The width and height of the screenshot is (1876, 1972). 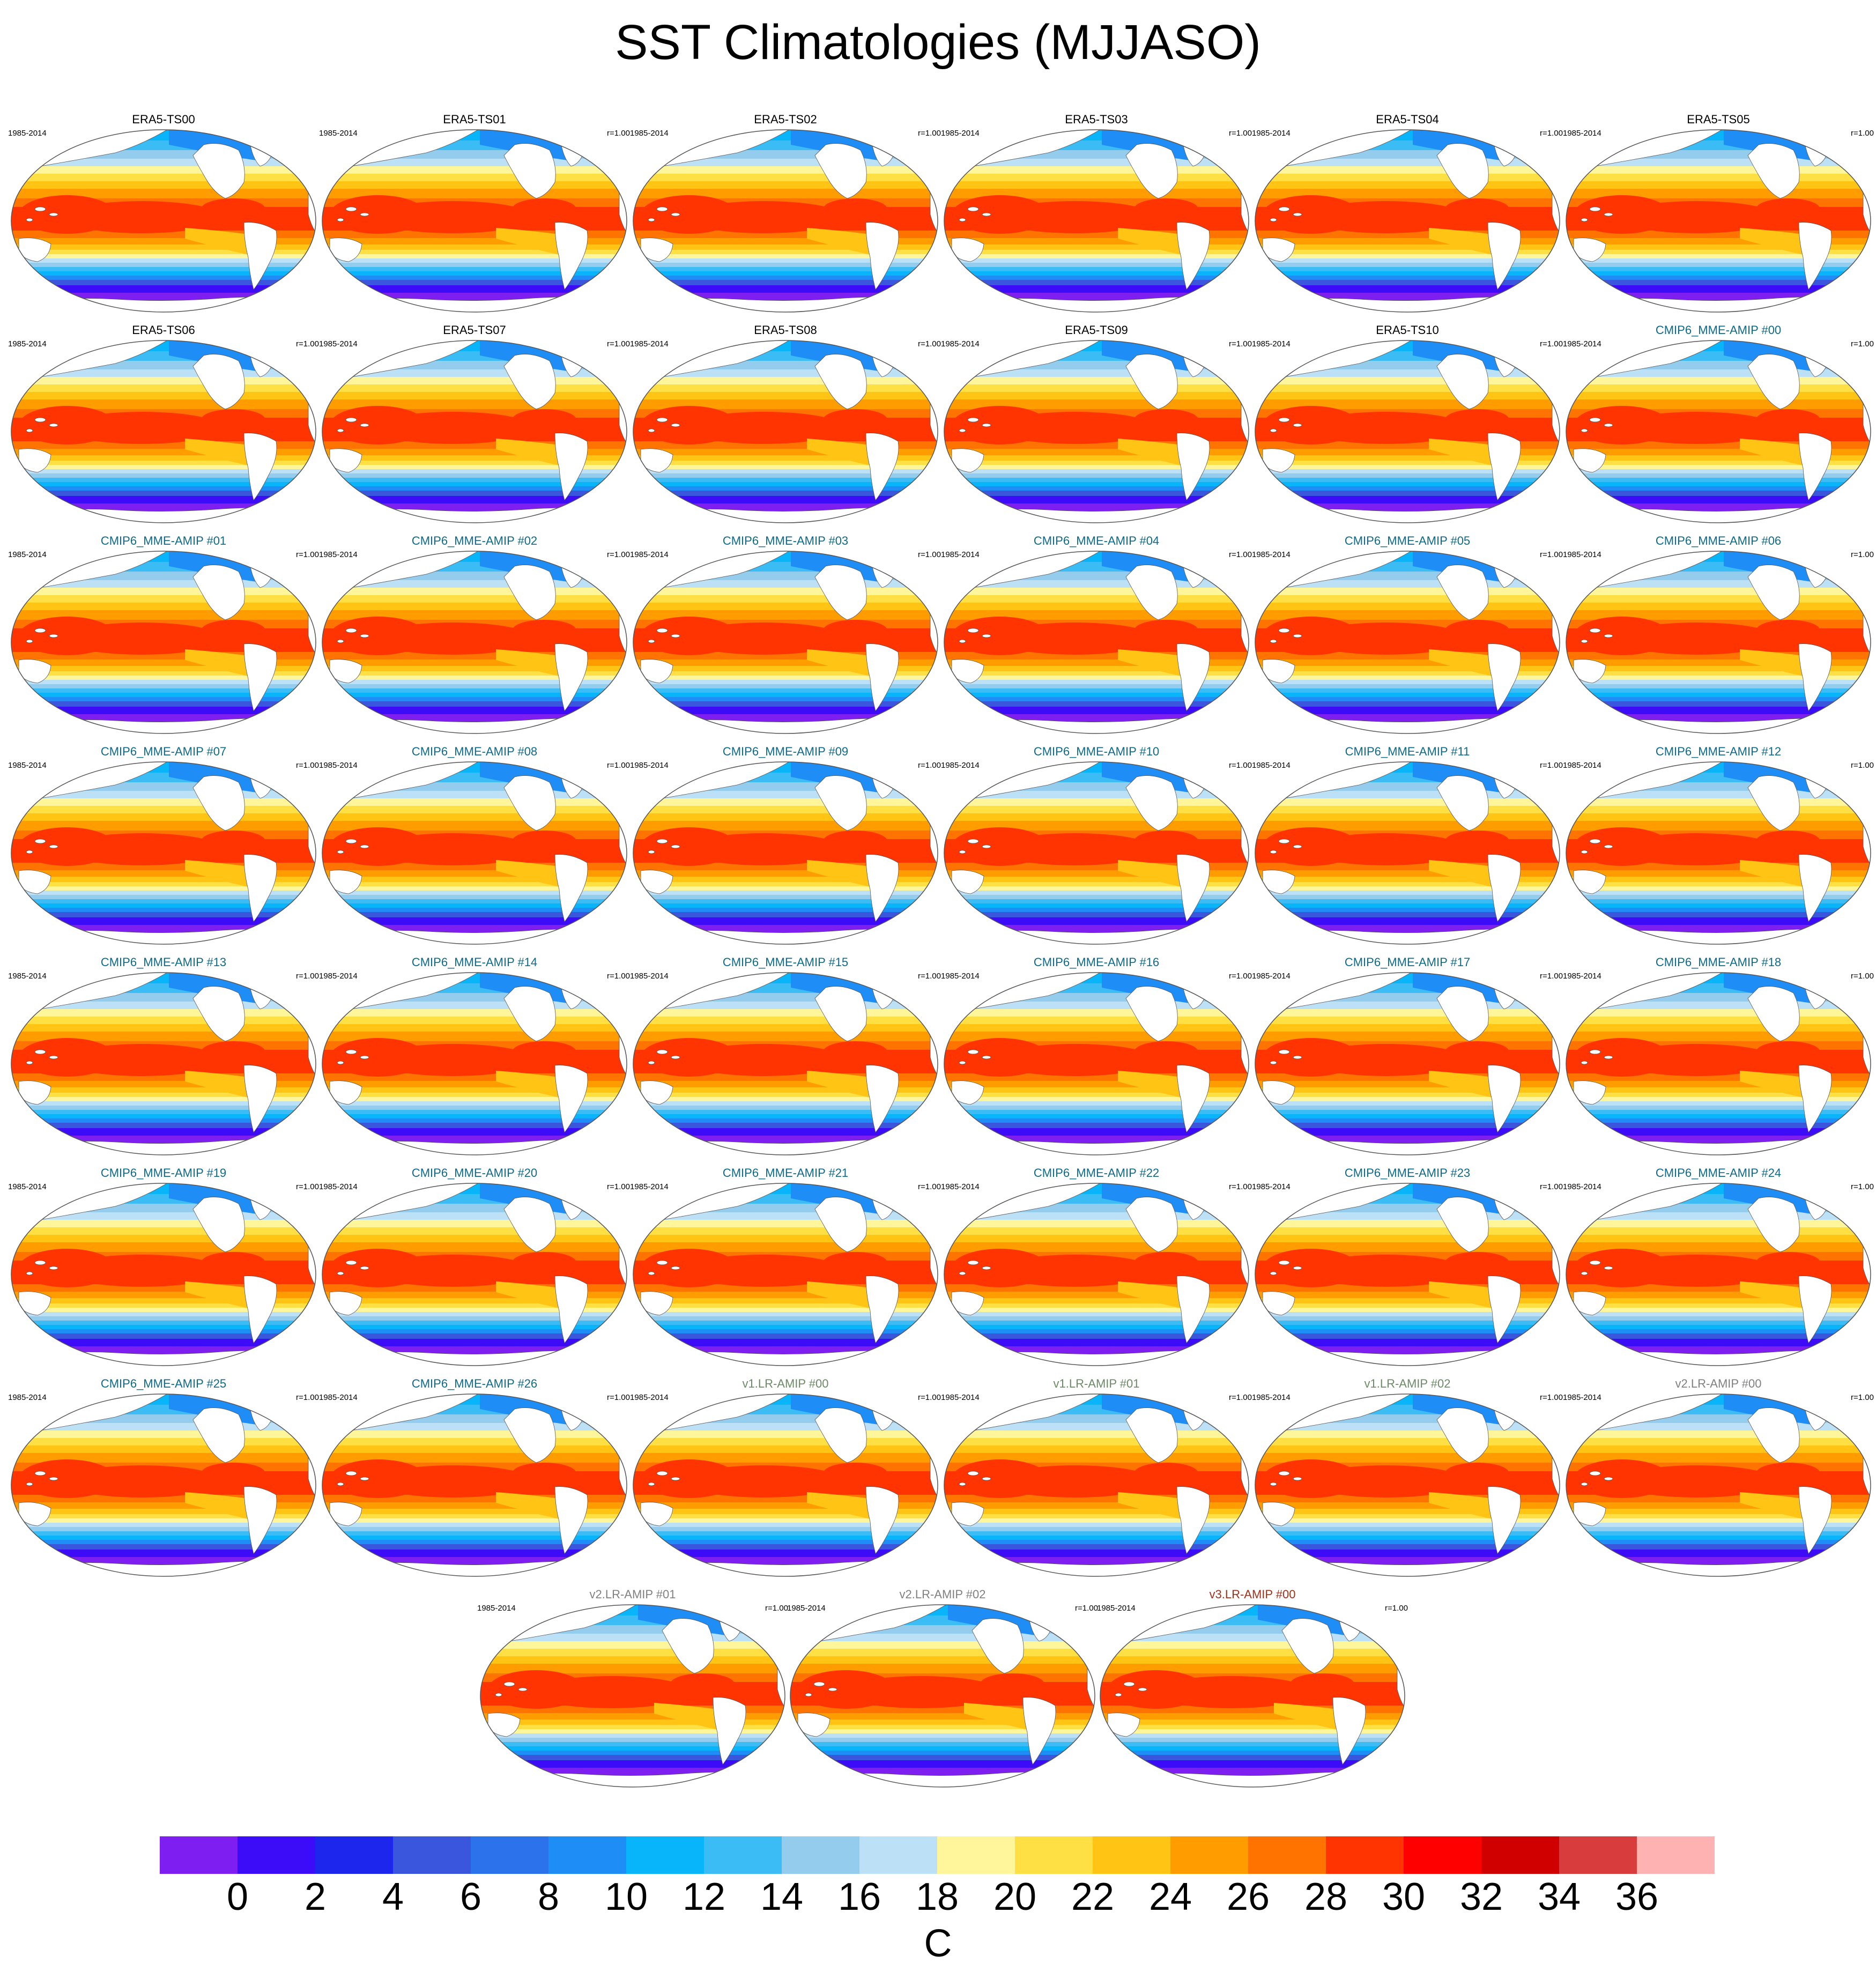 What do you see at coordinates (164, 962) in the screenshot?
I see `panel-title: CMIP6_MME-AMIP #13` at bounding box center [164, 962].